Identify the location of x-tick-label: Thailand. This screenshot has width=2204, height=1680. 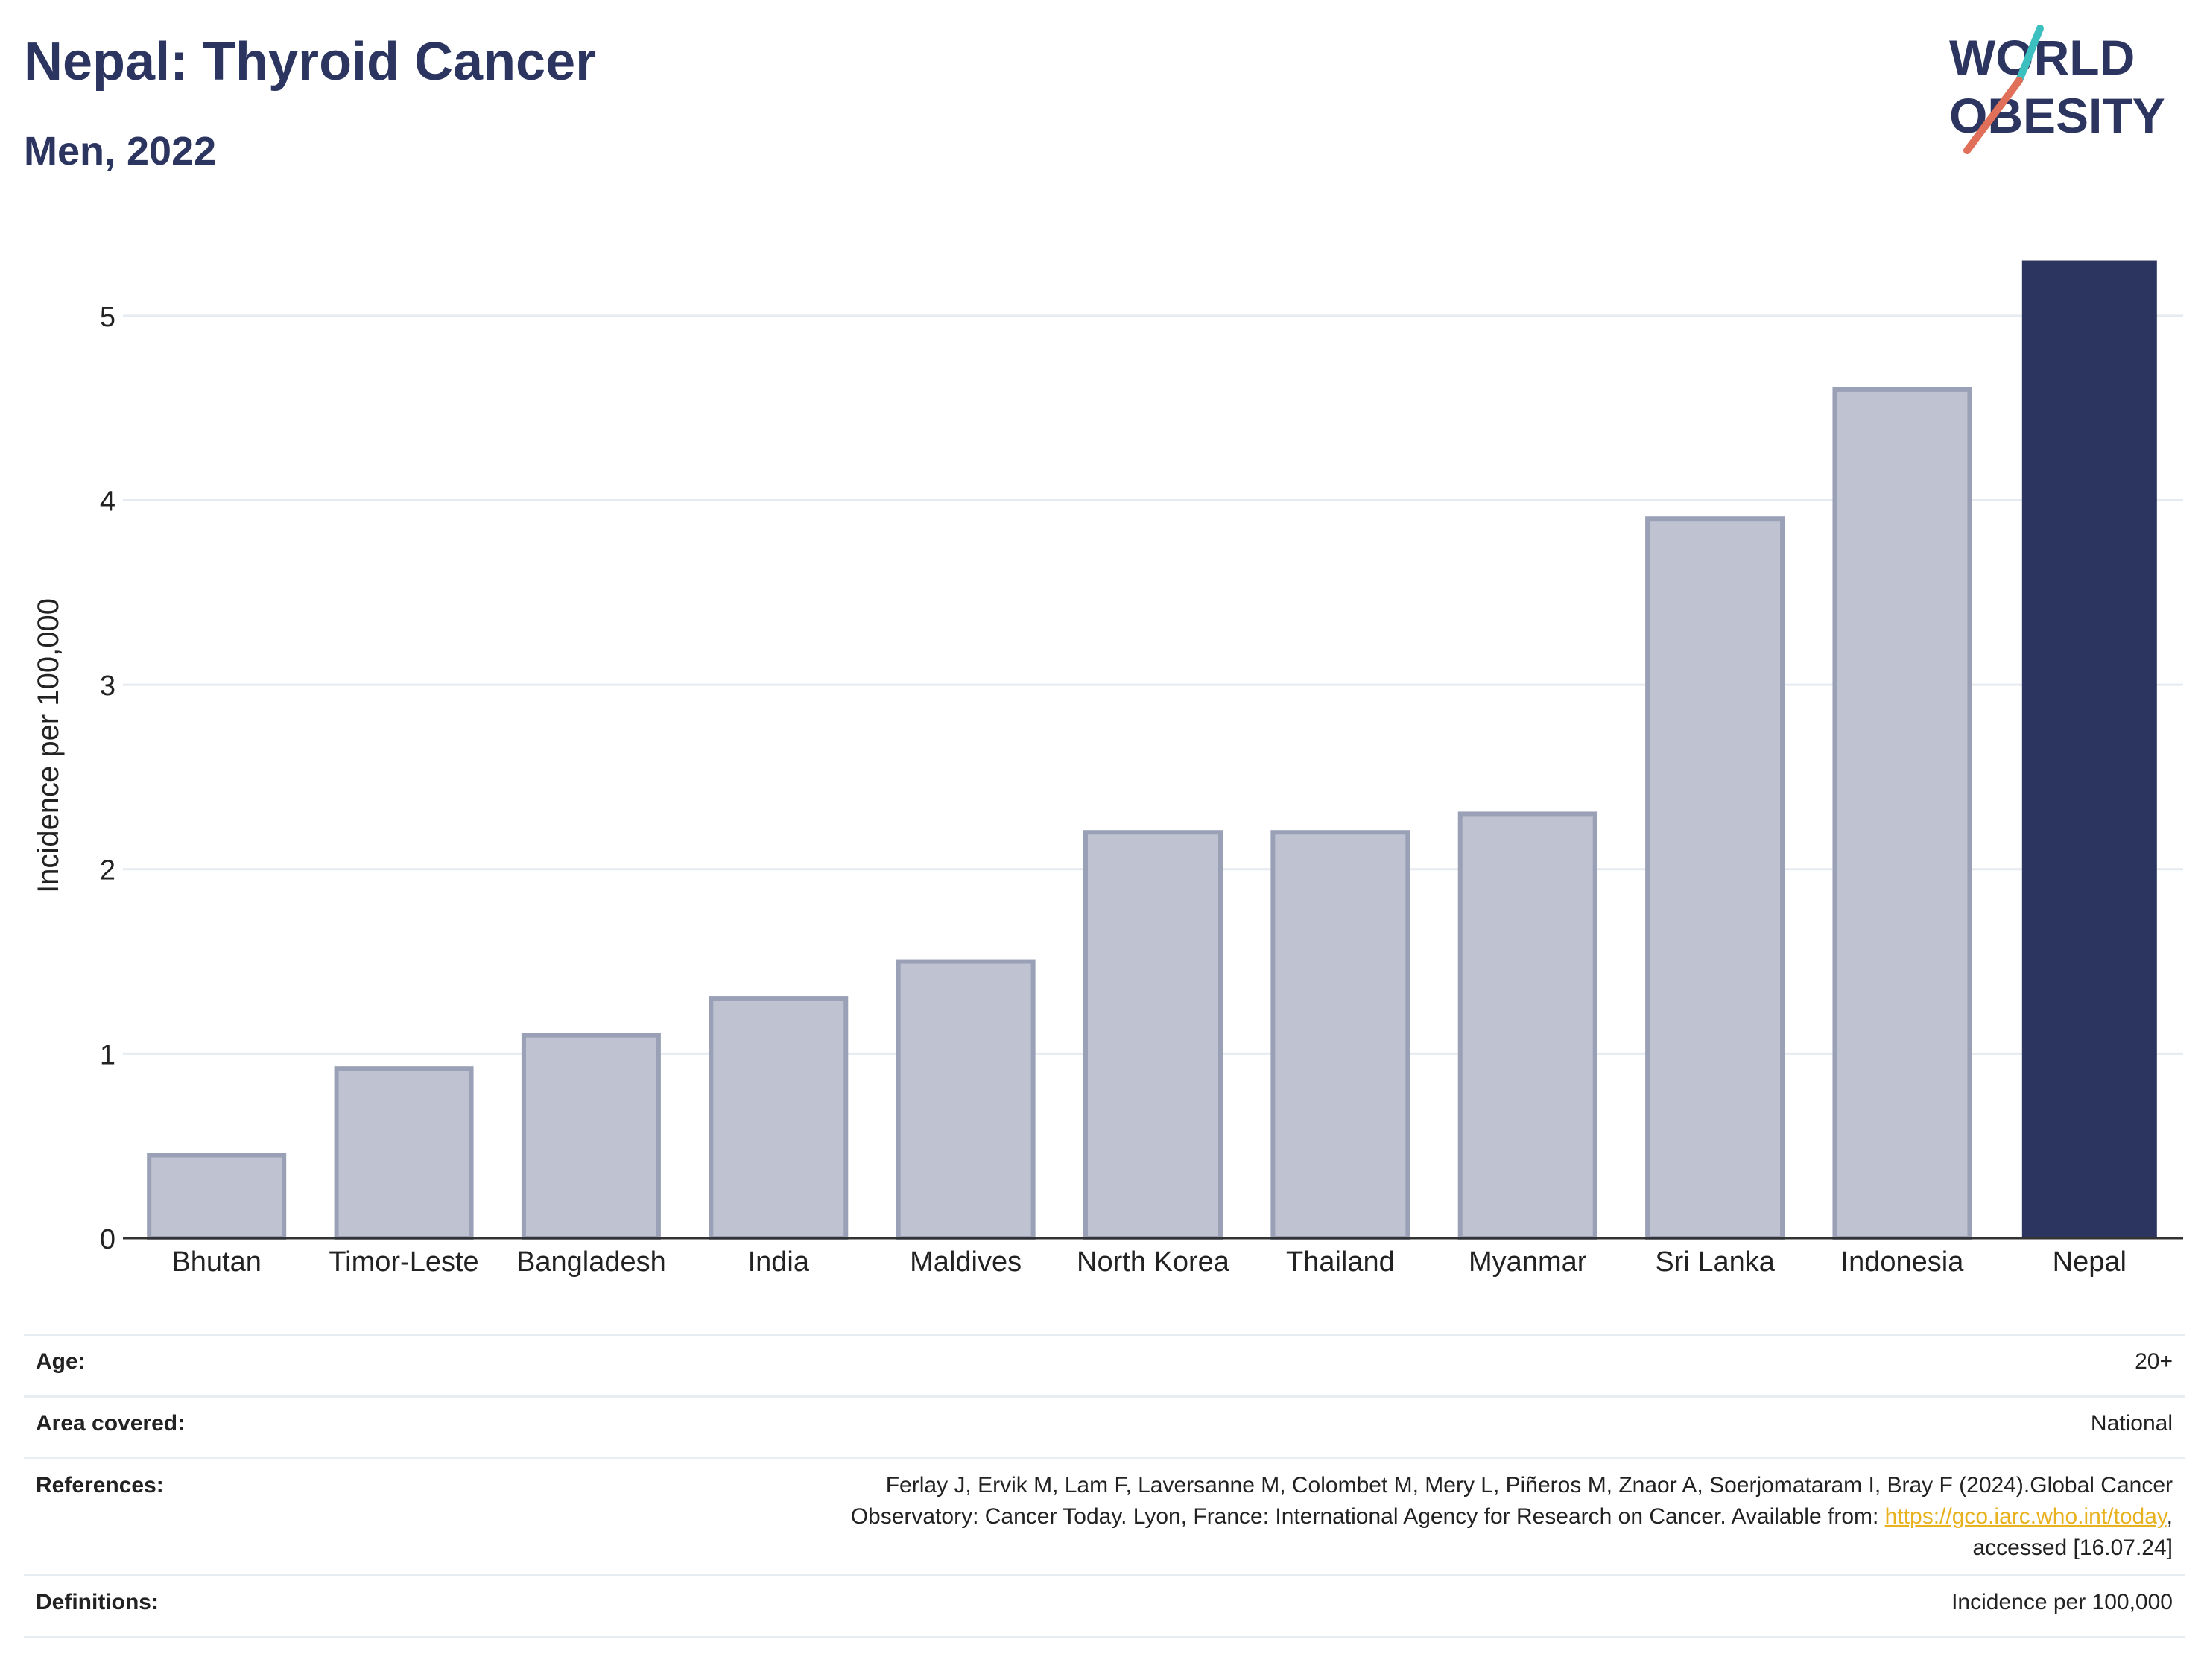
(1340, 1262).